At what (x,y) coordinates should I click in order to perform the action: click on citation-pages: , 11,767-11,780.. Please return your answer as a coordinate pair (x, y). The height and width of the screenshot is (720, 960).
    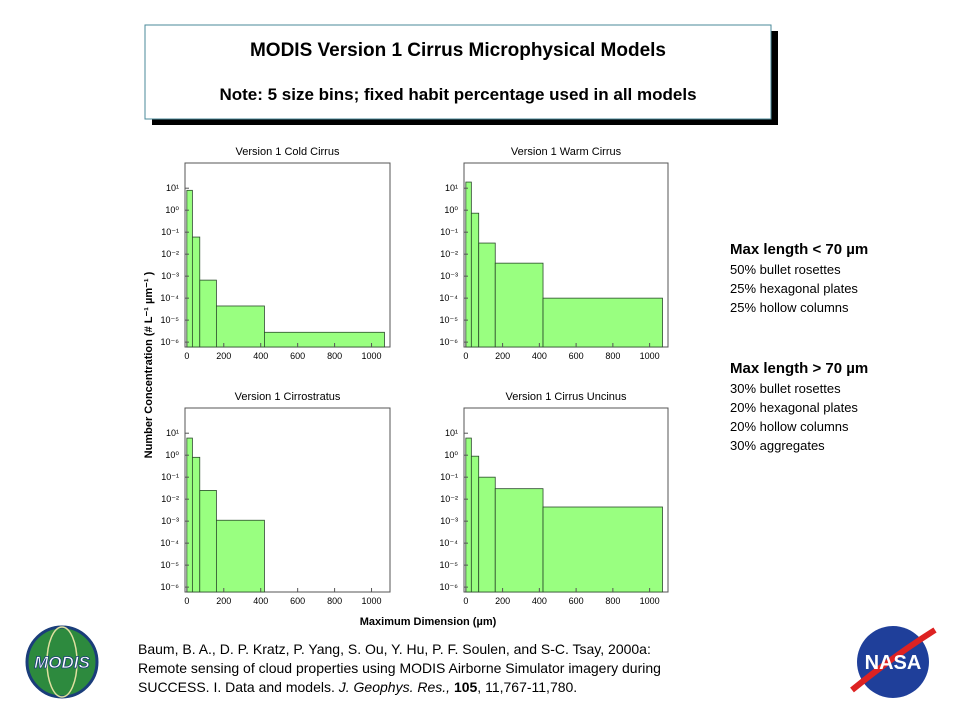
    Looking at the image, I should click on (527, 687).